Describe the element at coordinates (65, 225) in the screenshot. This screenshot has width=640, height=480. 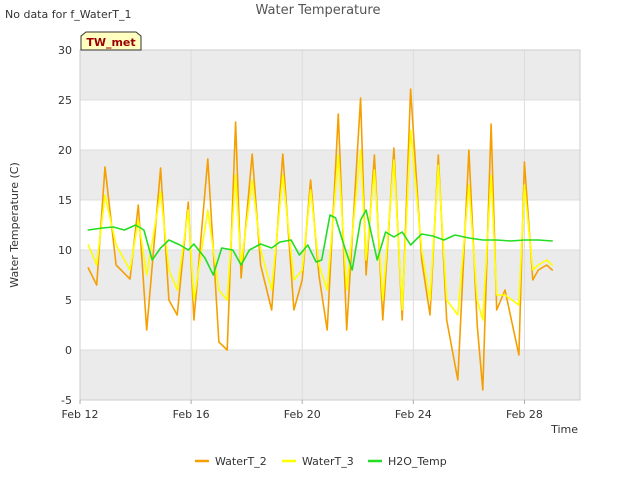
I see `y-axis-ticks: -5 0 5 10 15 20 25 30` at that location.